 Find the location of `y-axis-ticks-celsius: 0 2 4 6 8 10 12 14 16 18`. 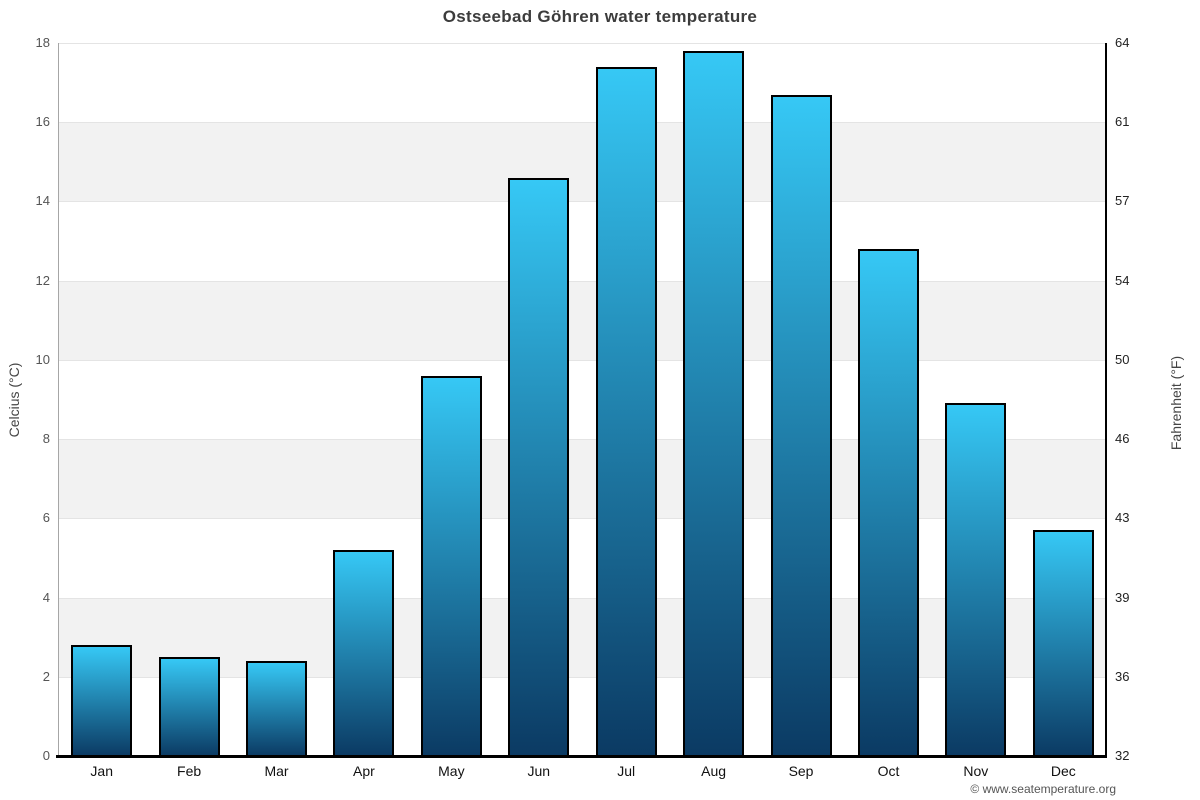

y-axis-ticks-celsius: 0 2 4 6 8 10 12 14 16 18 is located at coordinates (25, 399).